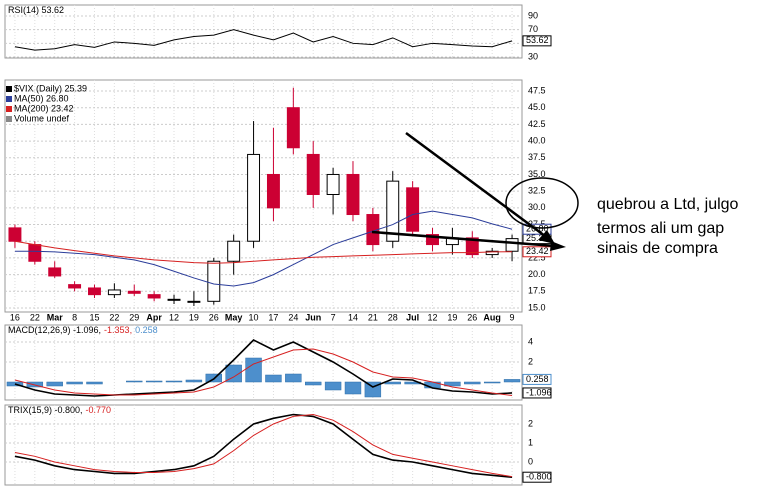  Describe the element at coordinates (668, 204) in the screenshot. I see `annotation: quebrou a Ltd, julgo` at that location.